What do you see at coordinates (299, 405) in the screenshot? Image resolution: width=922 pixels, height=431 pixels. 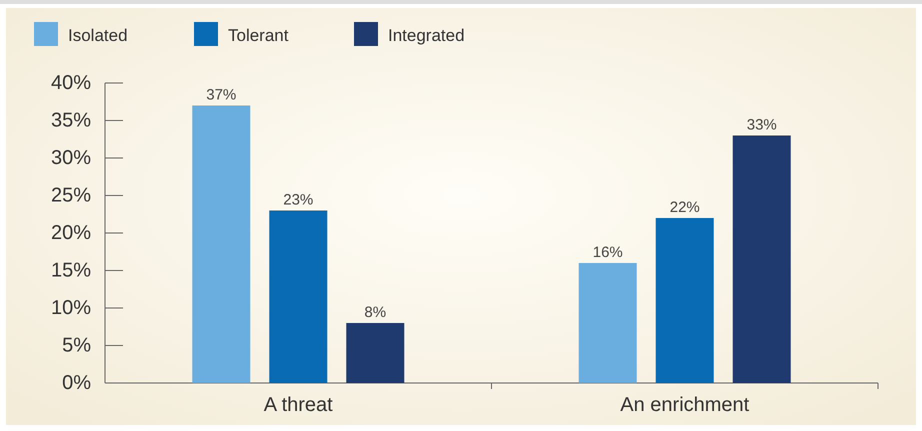 I see `x-tick-label: A threat` at bounding box center [299, 405].